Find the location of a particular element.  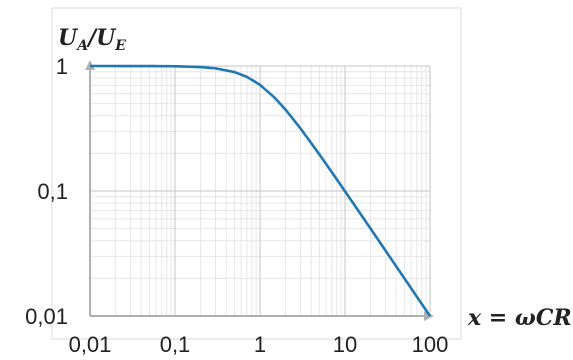

x-tick-label: 1 is located at coordinates (260, 344).